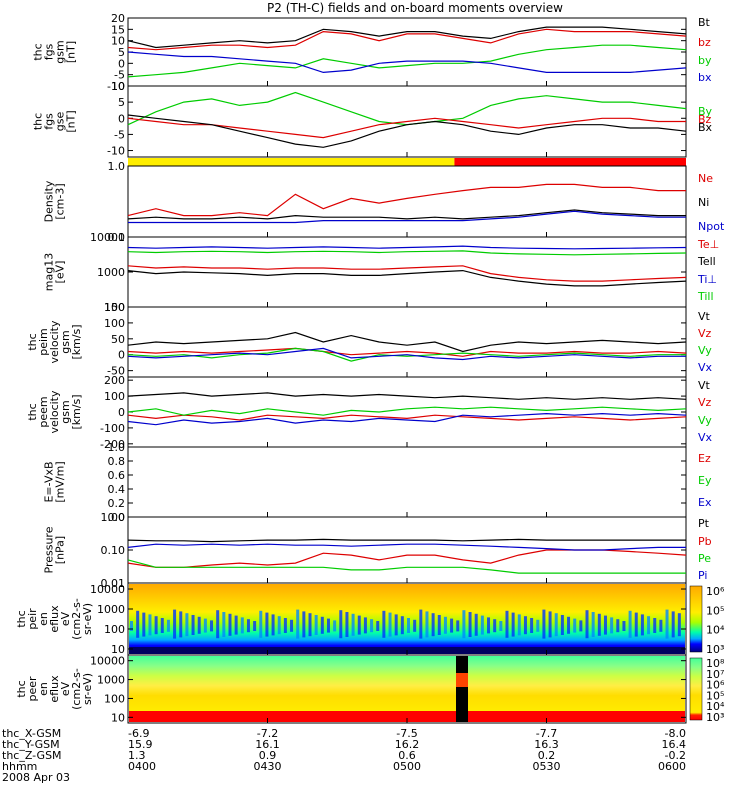  What do you see at coordinates (268, 755) in the screenshot?
I see `footer-value: 0.9` at bounding box center [268, 755].